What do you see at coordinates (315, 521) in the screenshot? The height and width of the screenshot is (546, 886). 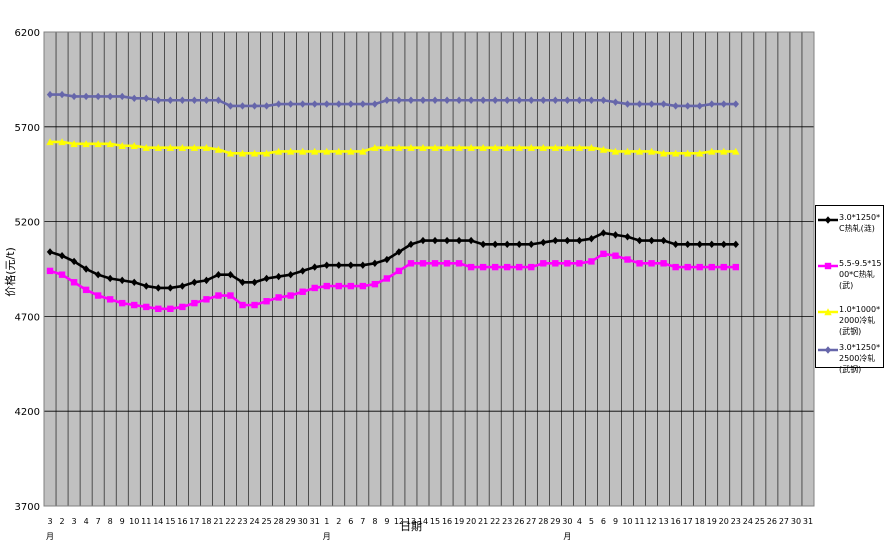 I see `x-tick-label: 31` at bounding box center [315, 521].